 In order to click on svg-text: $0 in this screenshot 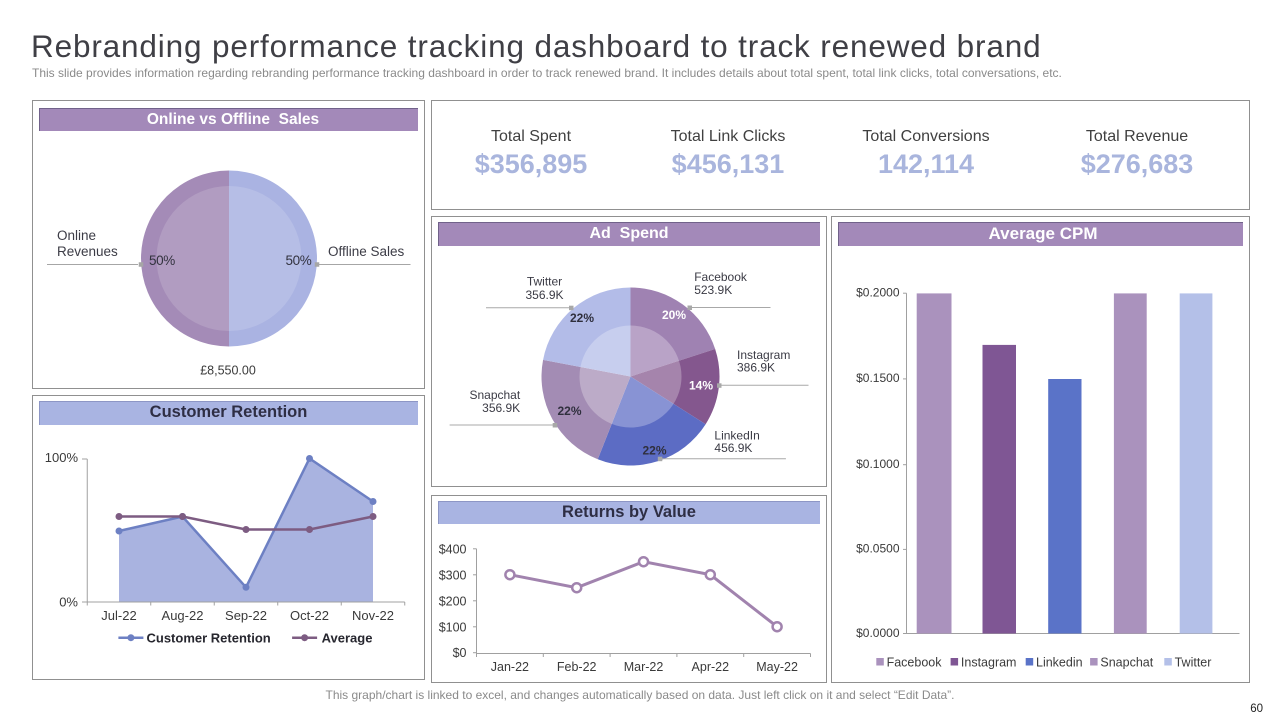, I will do `click(460, 653)`.